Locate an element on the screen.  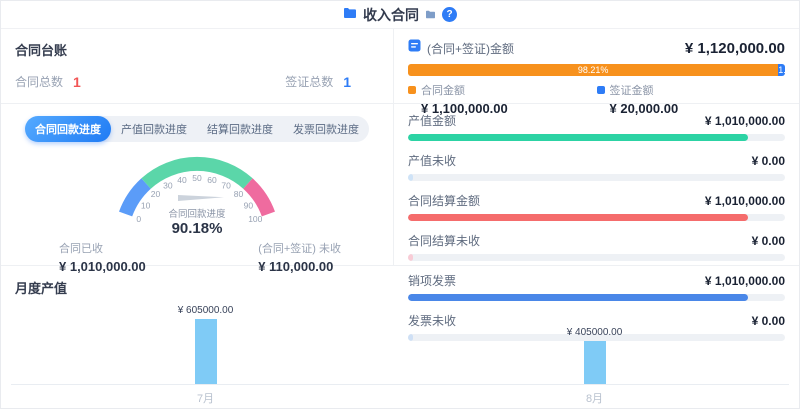
unreceived-block: (合同+签证) 未收 ¥ 110,000.00 is located at coordinates (299, 257).